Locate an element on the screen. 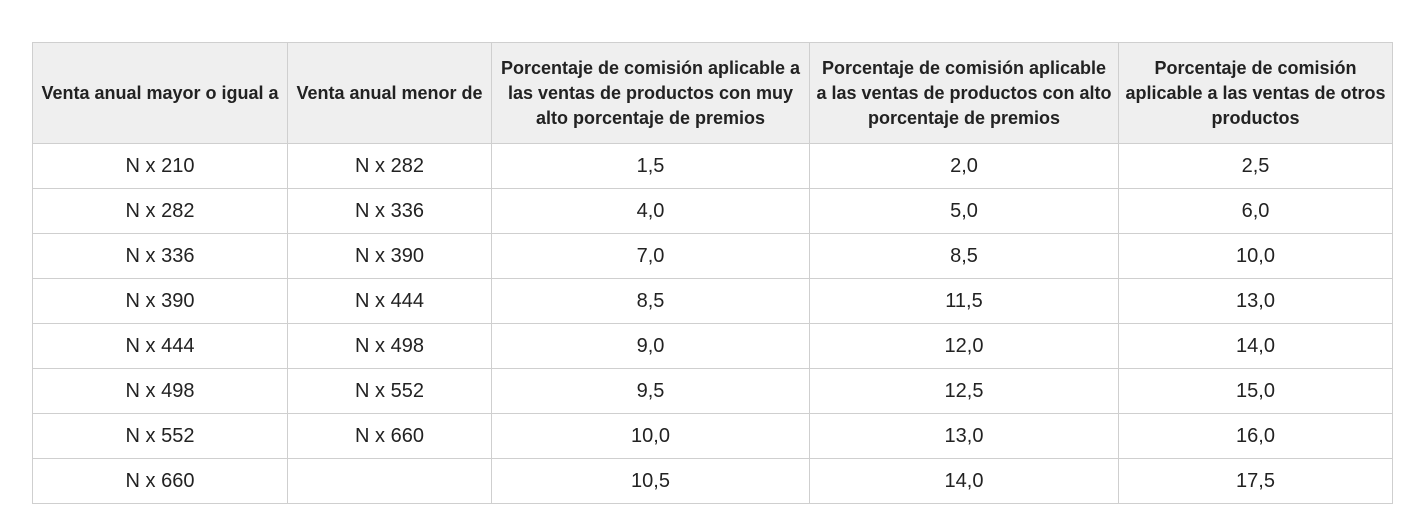 The height and width of the screenshot is (528, 1420). table-cell: 11,5 is located at coordinates (964, 301).